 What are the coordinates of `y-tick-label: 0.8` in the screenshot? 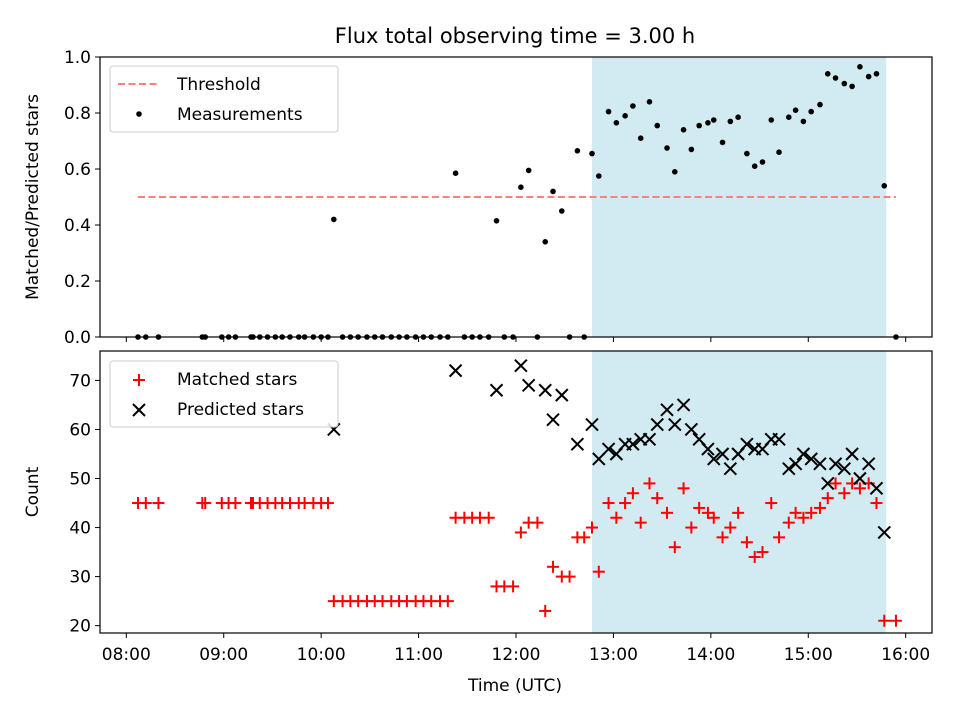 It's located at (77, 114).